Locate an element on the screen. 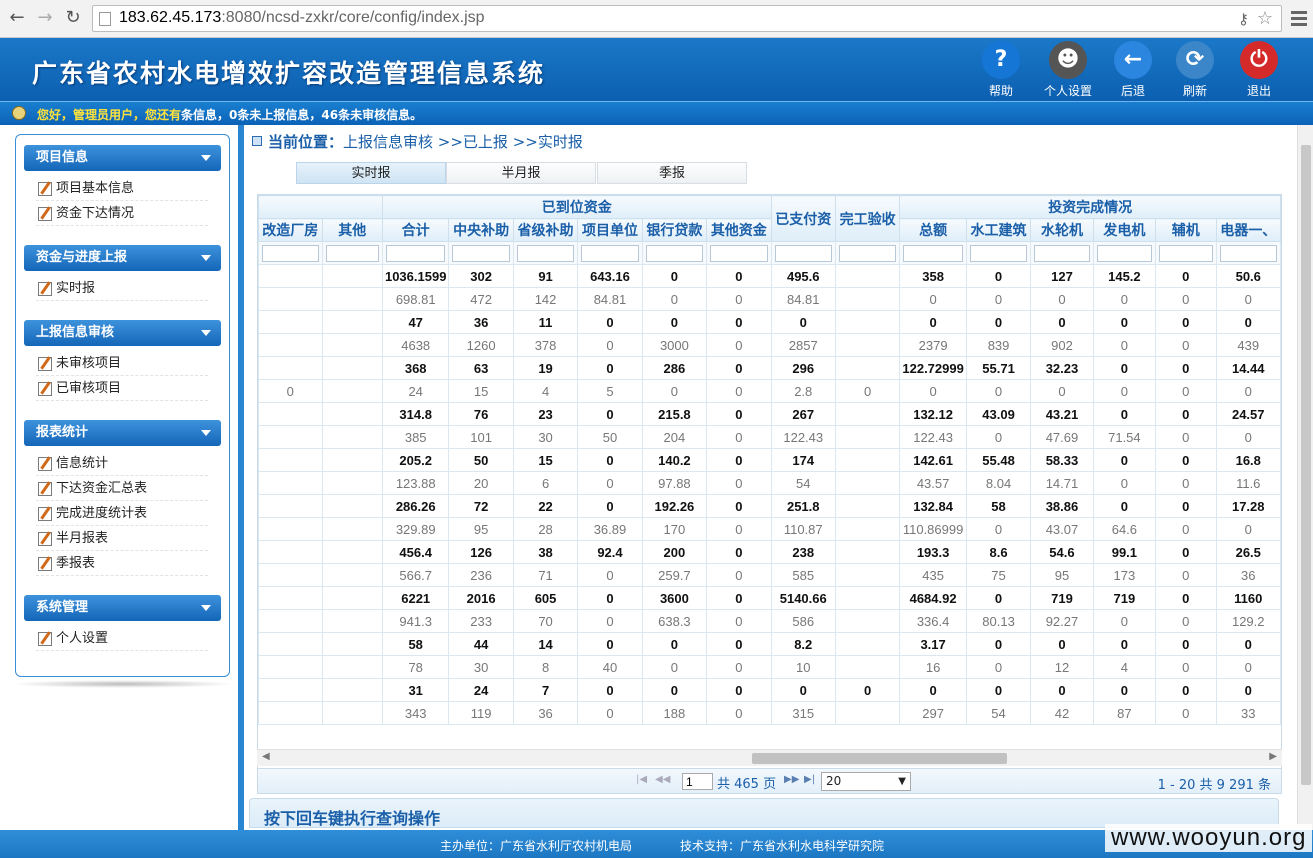  scroll-left-icon: ◀ is located at coordinates (266, 756).